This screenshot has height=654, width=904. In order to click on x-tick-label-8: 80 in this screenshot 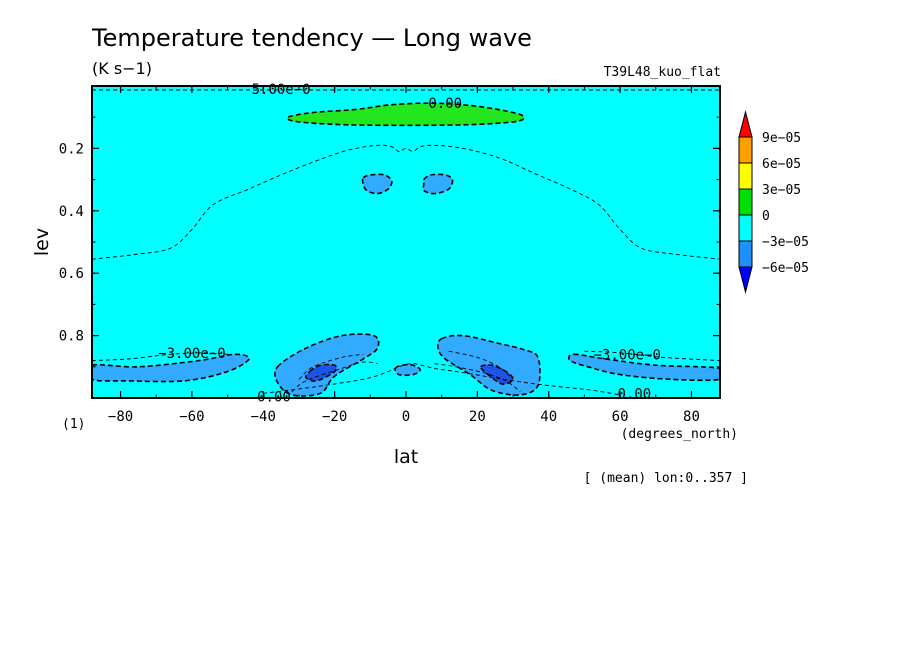, I will do `click(691, 417)`.